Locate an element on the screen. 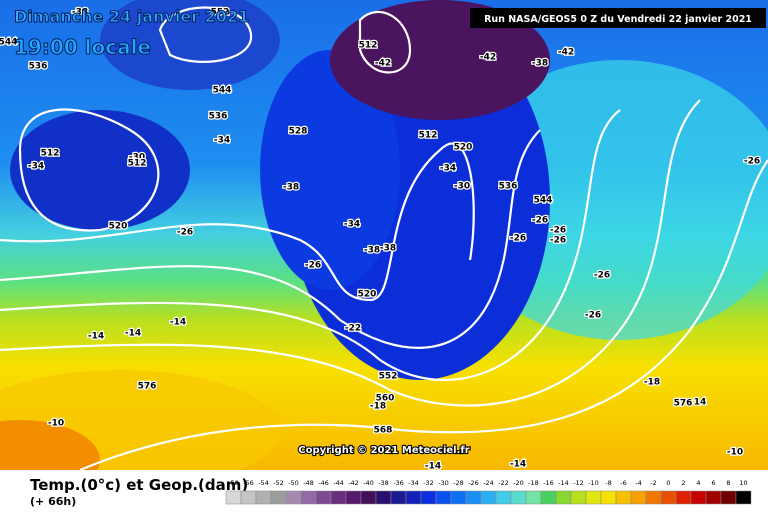 This screenshot has height=517, width=768. scale-label: -44 is located at coordinates (338, 483).